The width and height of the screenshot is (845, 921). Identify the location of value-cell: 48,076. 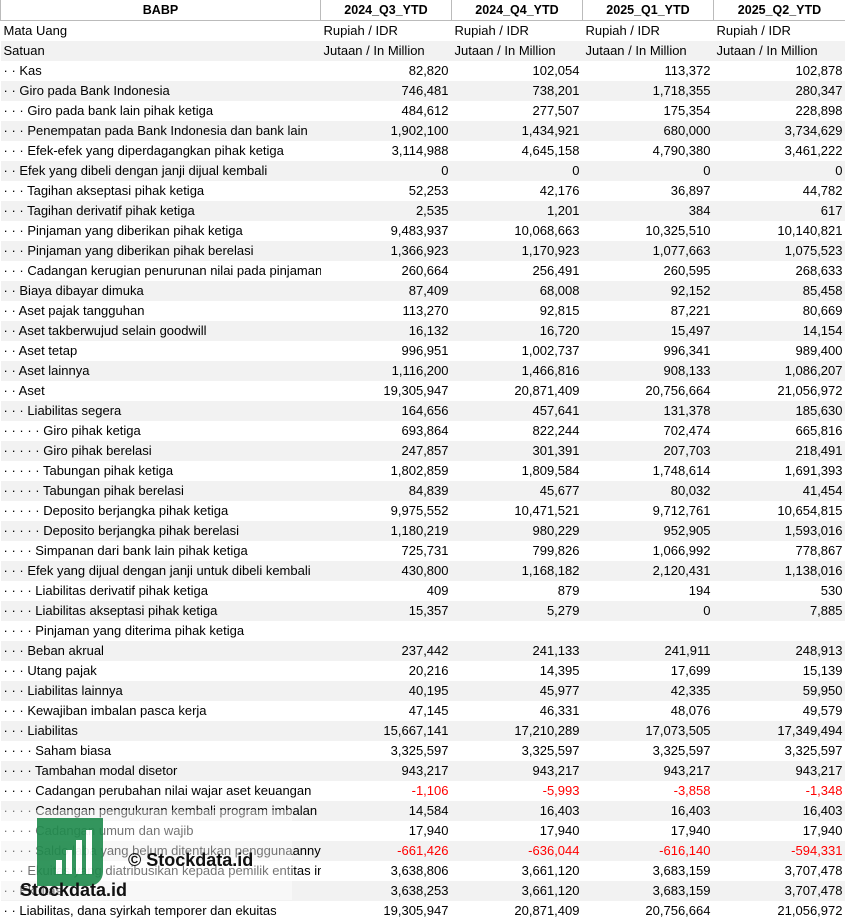
(690, 710).